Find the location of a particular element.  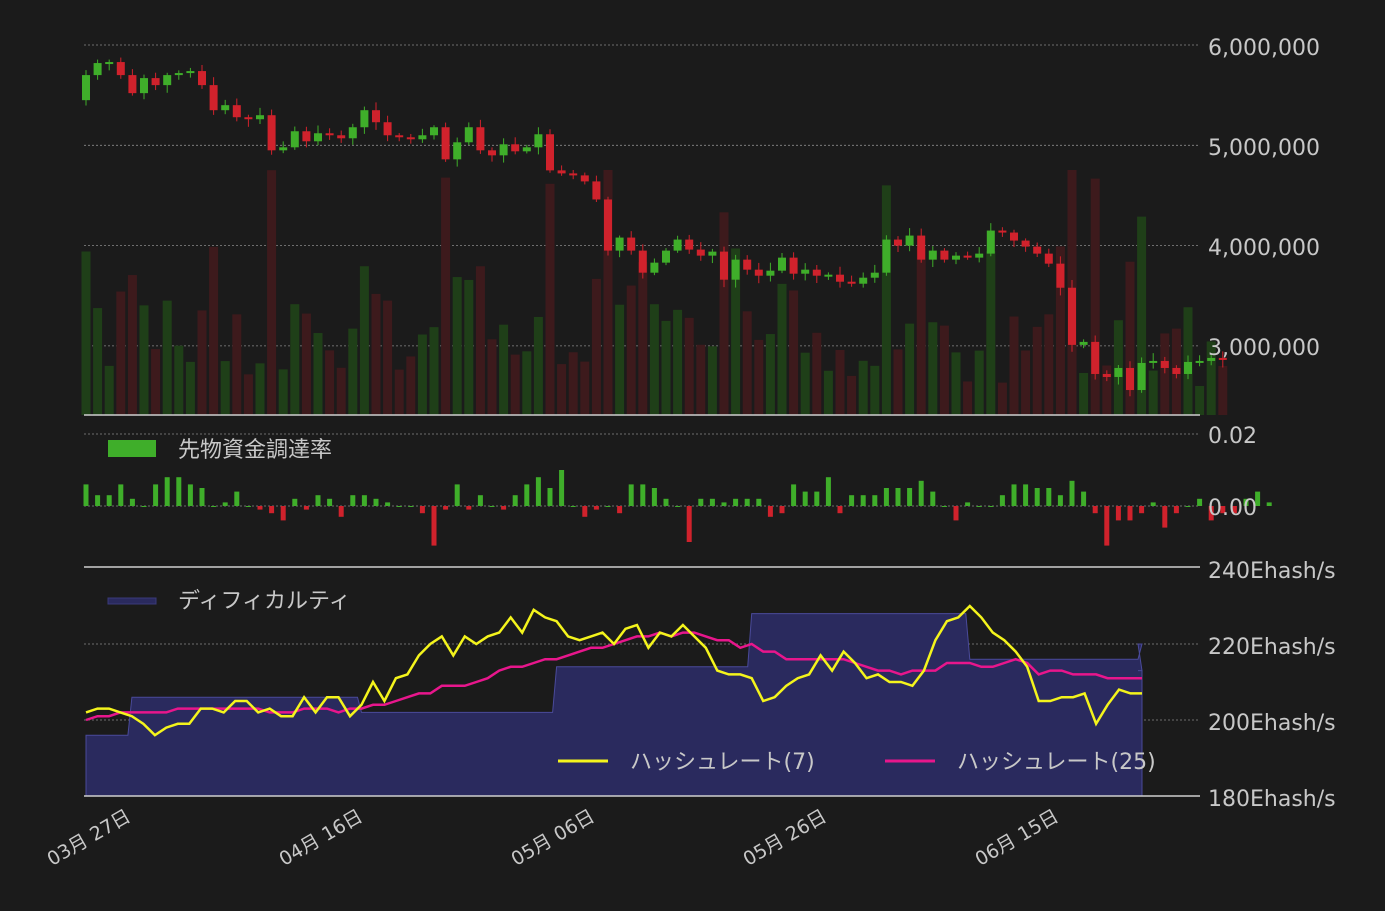

funding-legend-swatch is located at coordinates (132, 448).